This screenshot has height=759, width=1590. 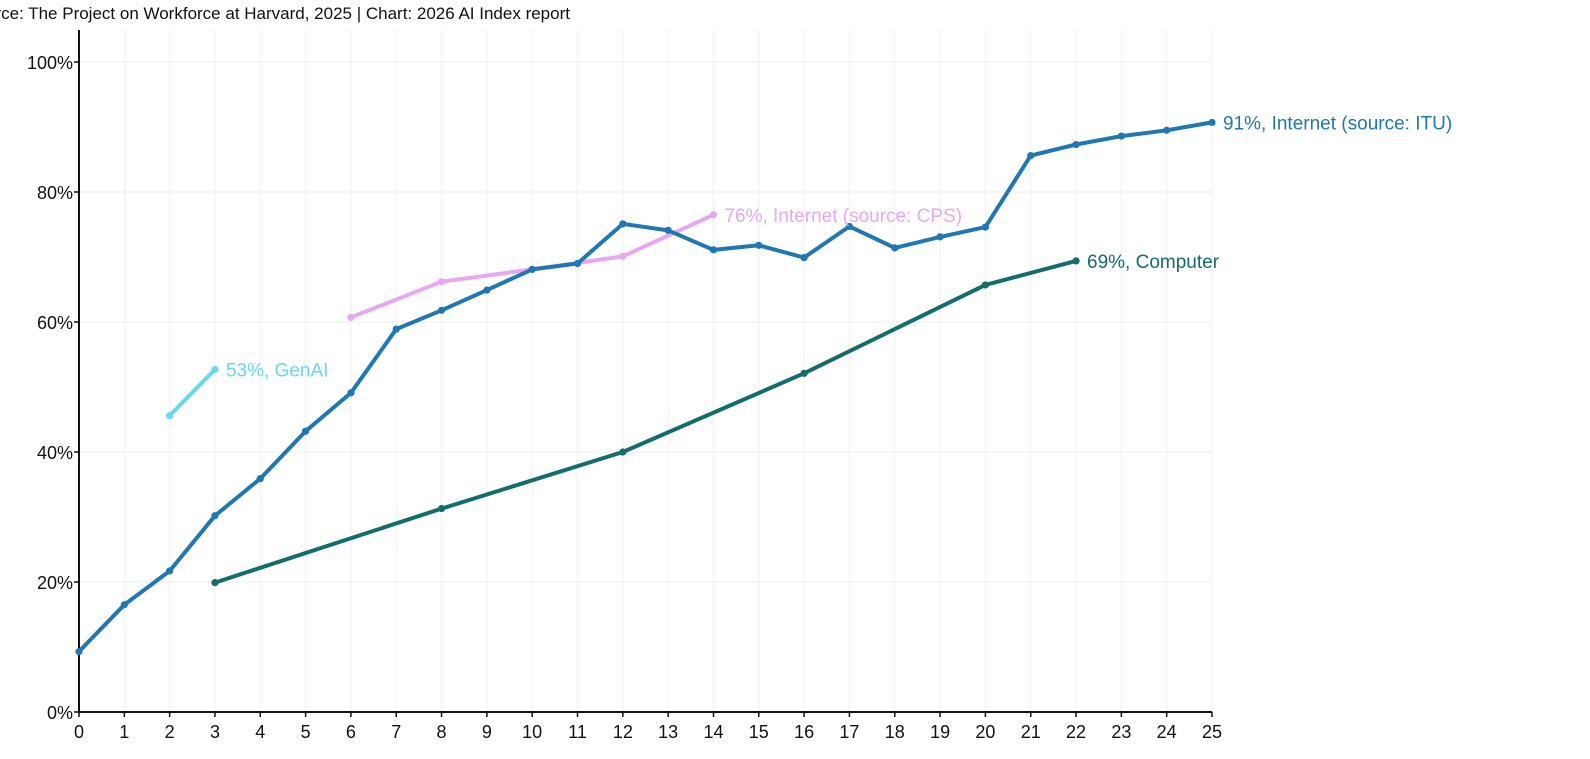 What do you see at coordinates (577, 732) in the screenshot?
I see `x-tick-label: 11` at bounding box center [577, 732].